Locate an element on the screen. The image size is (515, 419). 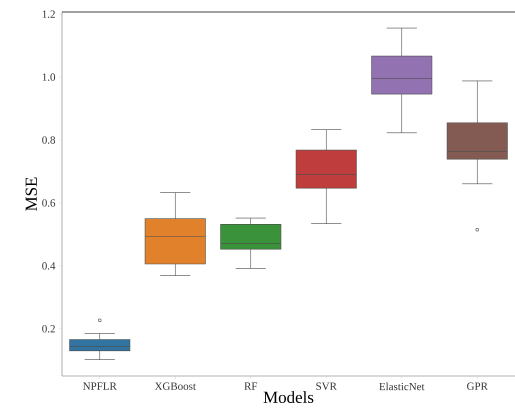
y-tick-label: 1.0 is located at coordinates (49, 77).